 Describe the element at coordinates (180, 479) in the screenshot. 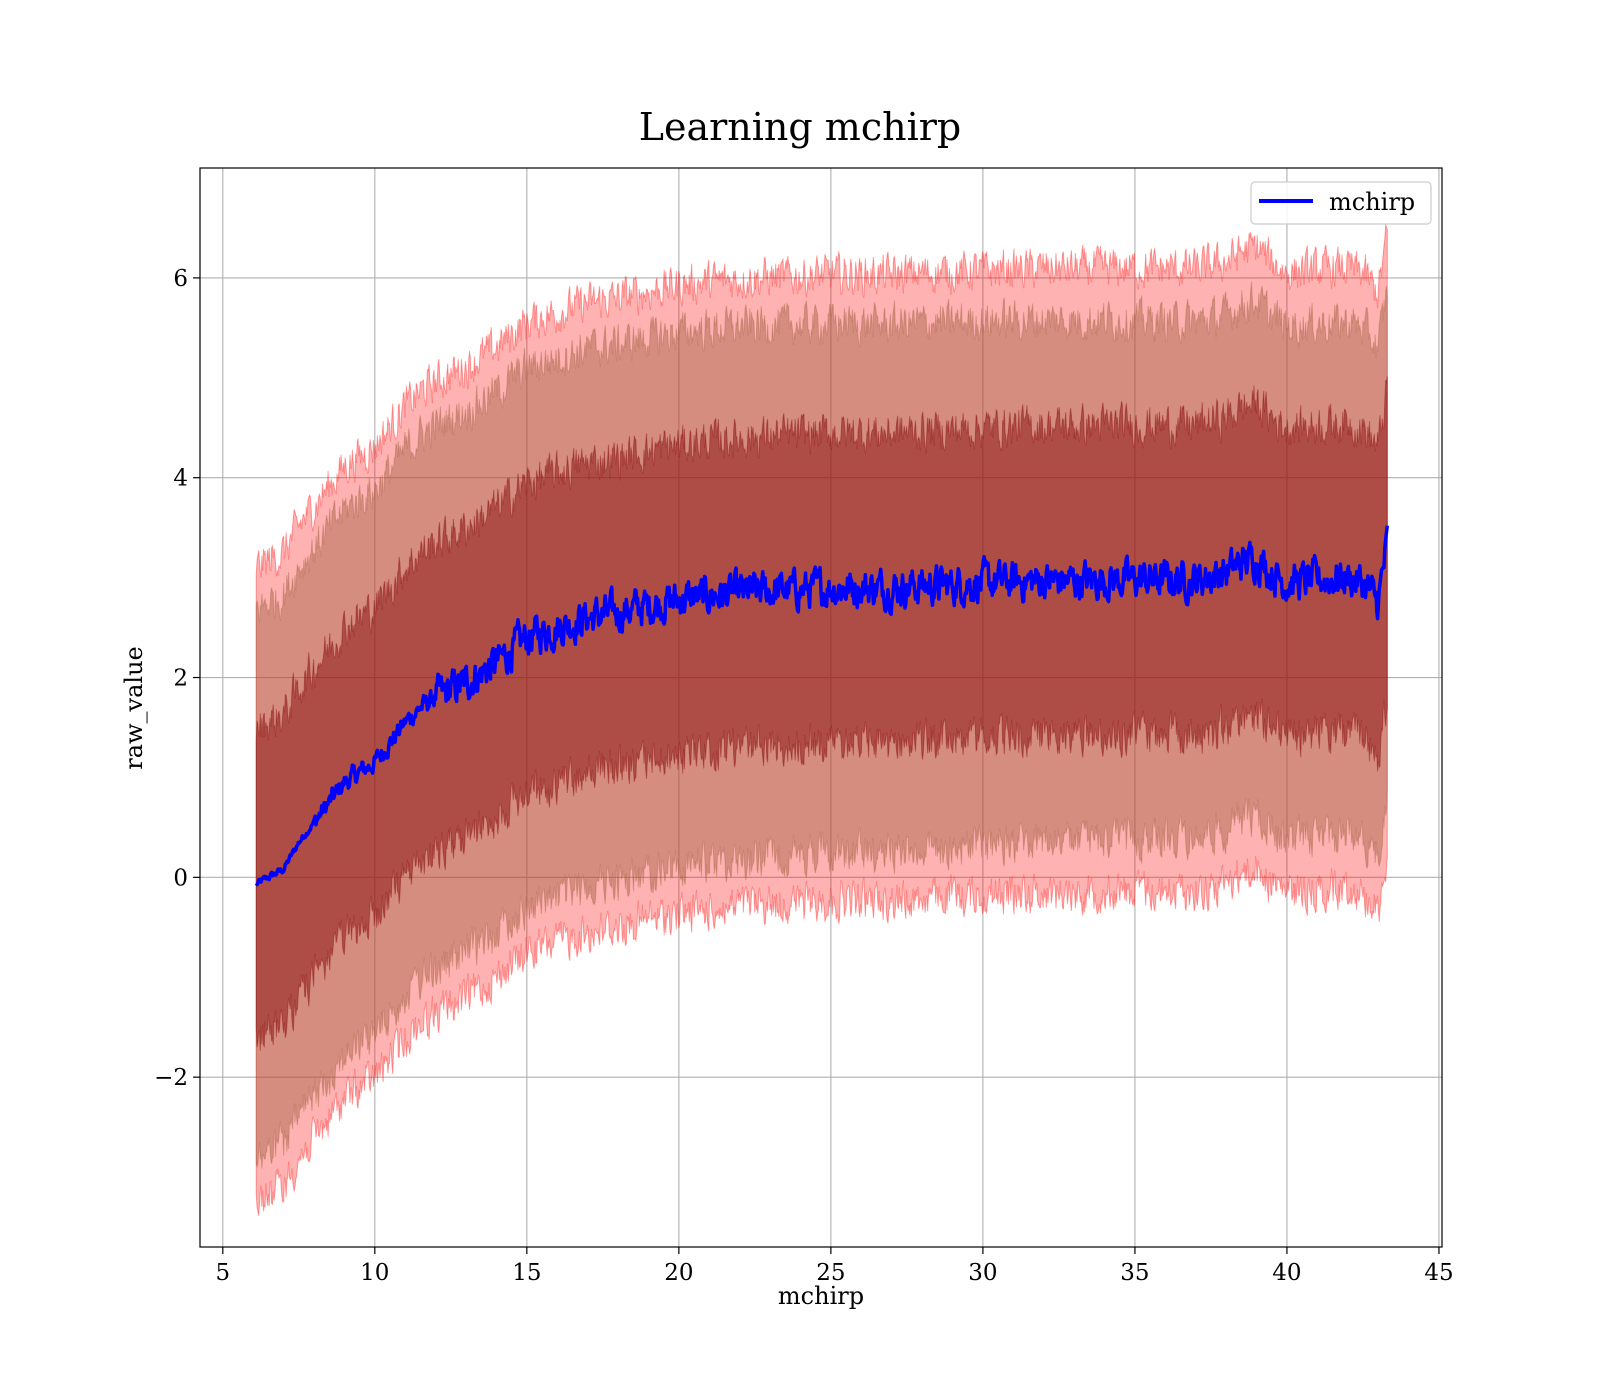

I see `y-tick-label-4: 4` at that location.